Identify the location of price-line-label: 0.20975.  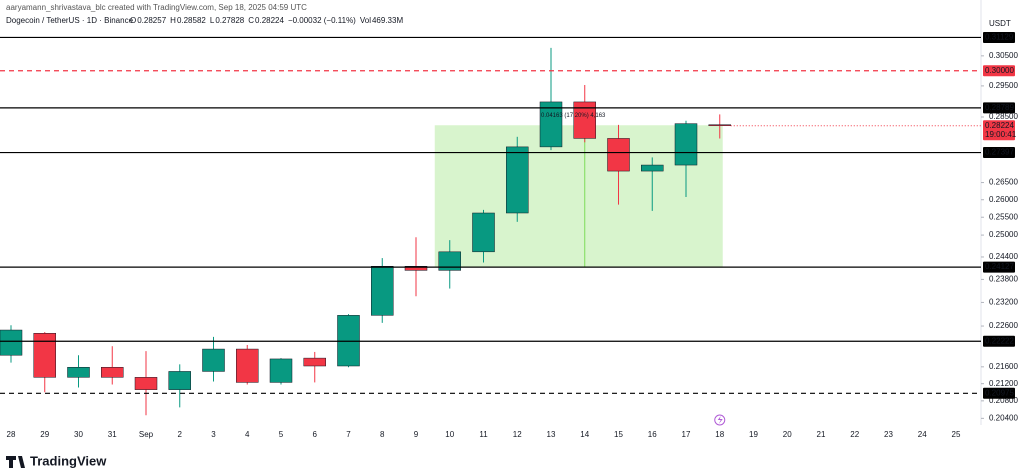
(999, 392).